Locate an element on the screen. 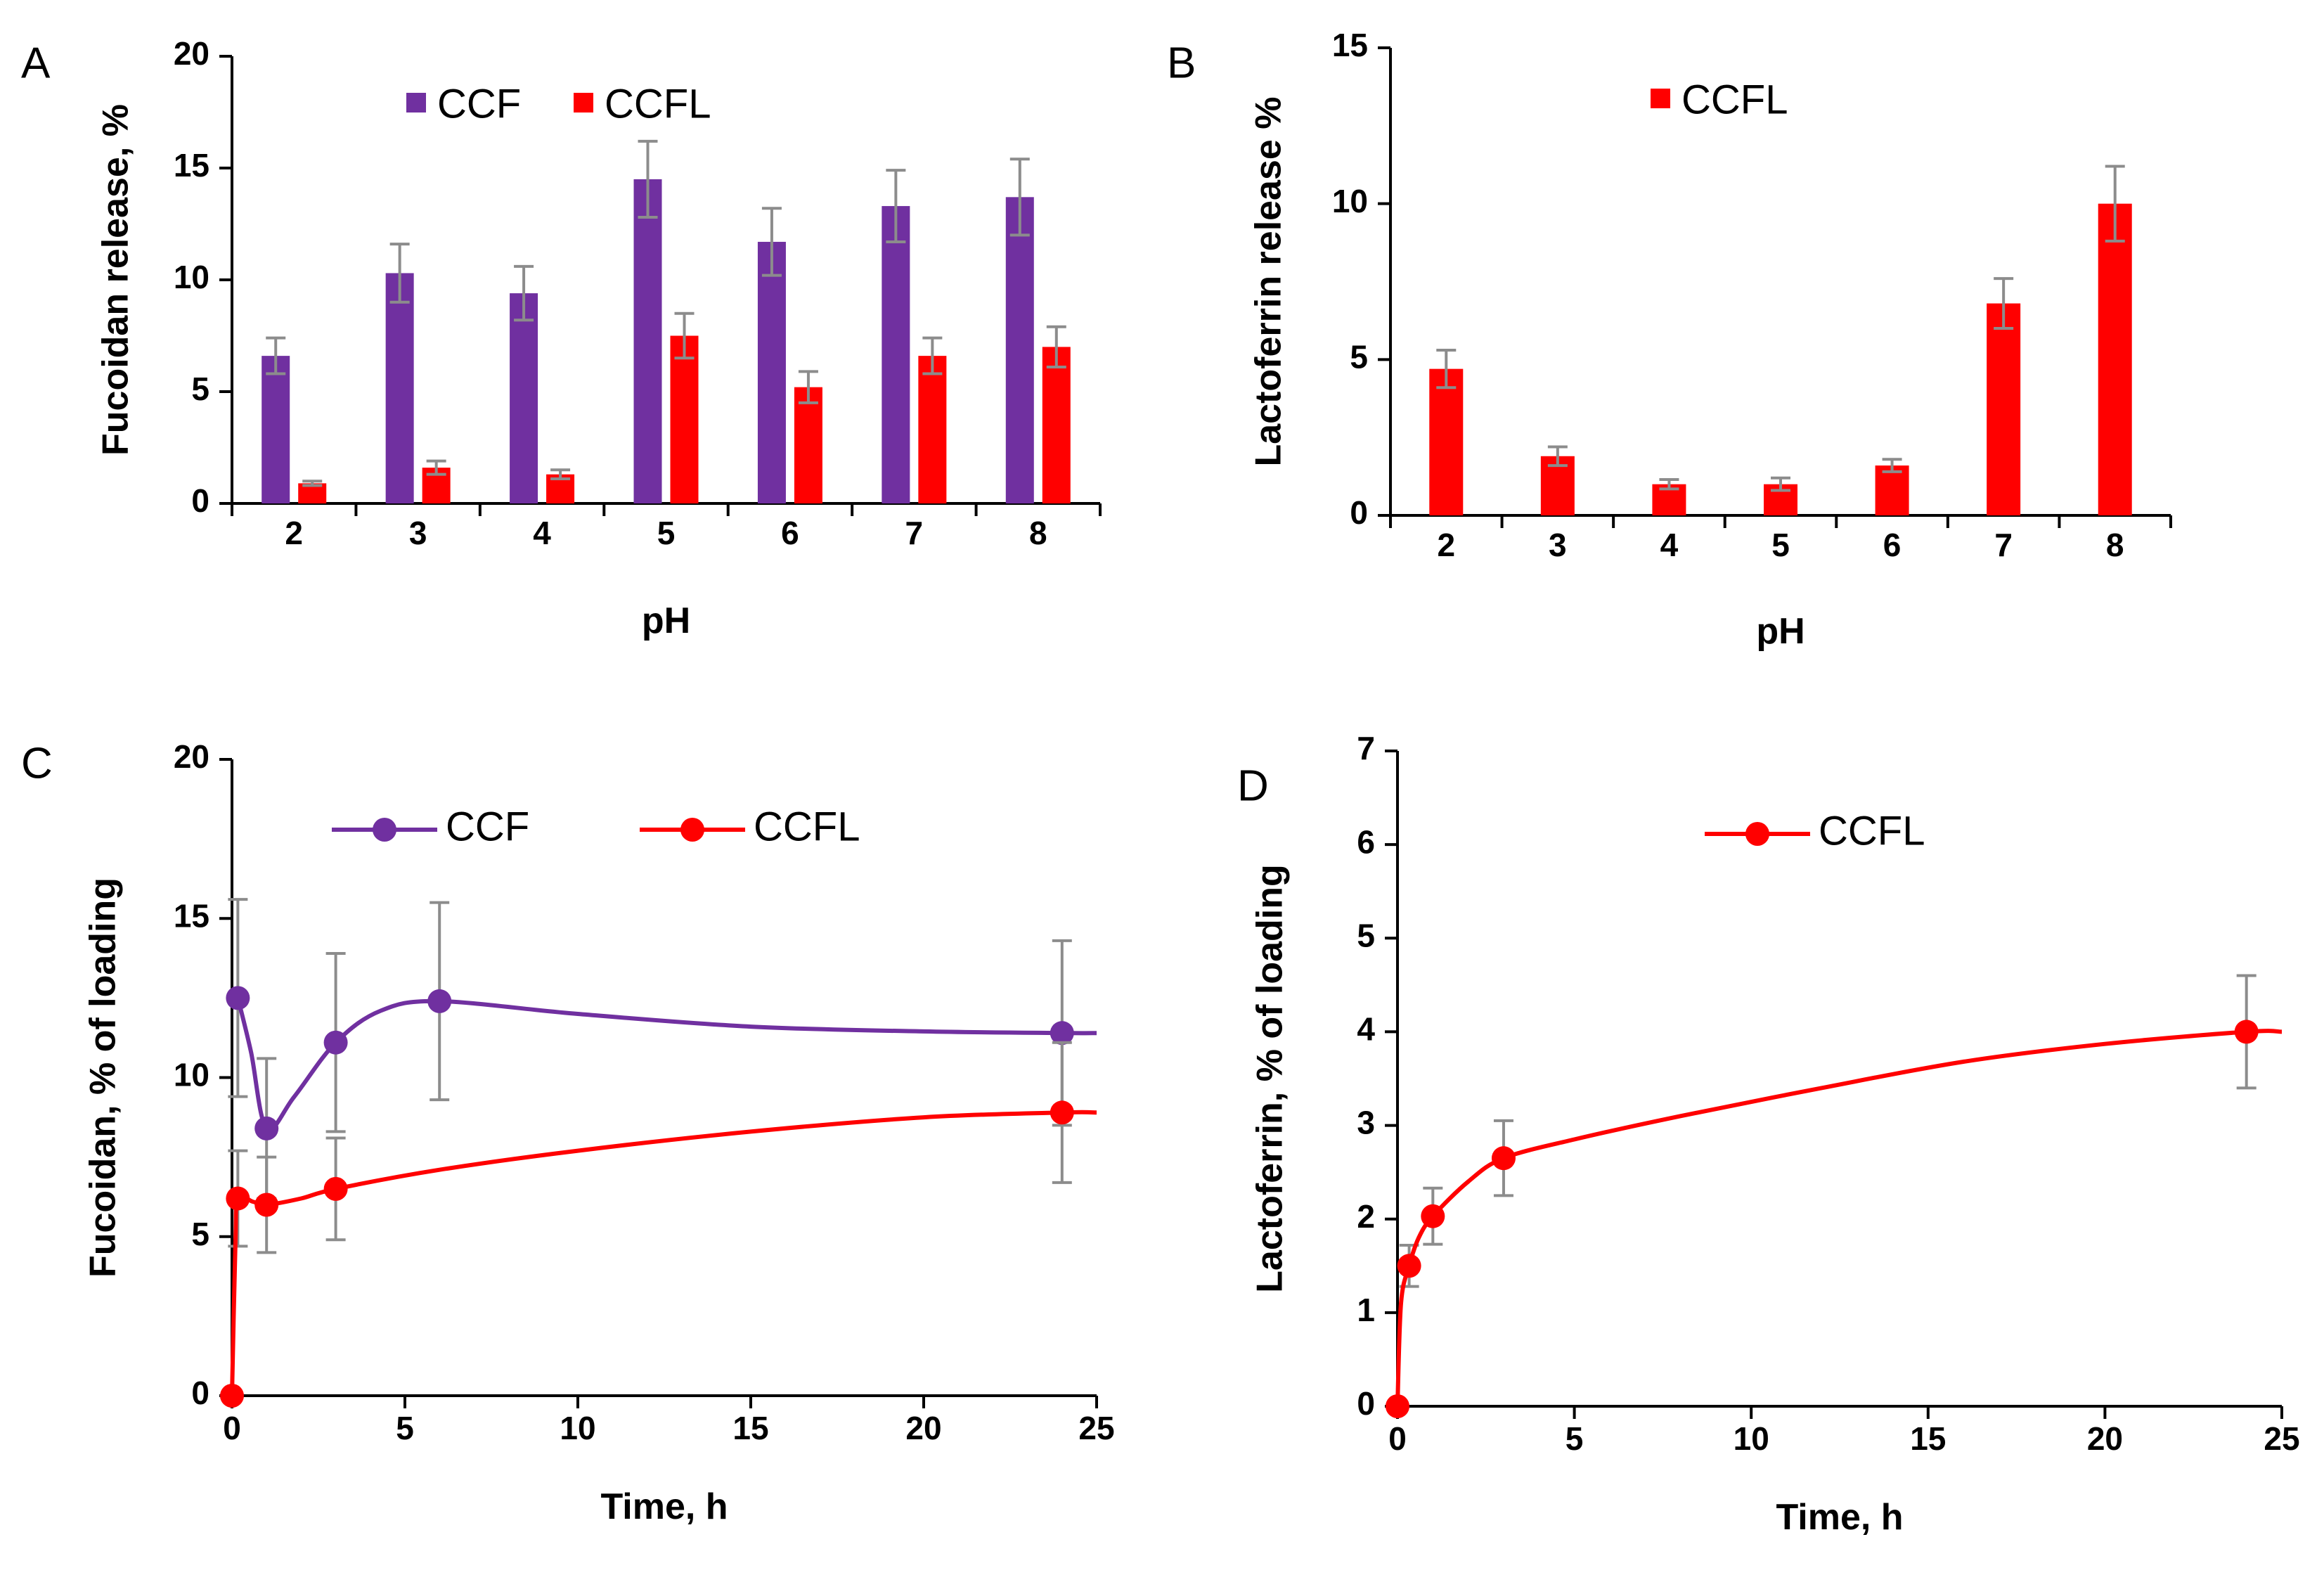  x-axis-title-c: Time, h is located at coordinates (664, 1507).